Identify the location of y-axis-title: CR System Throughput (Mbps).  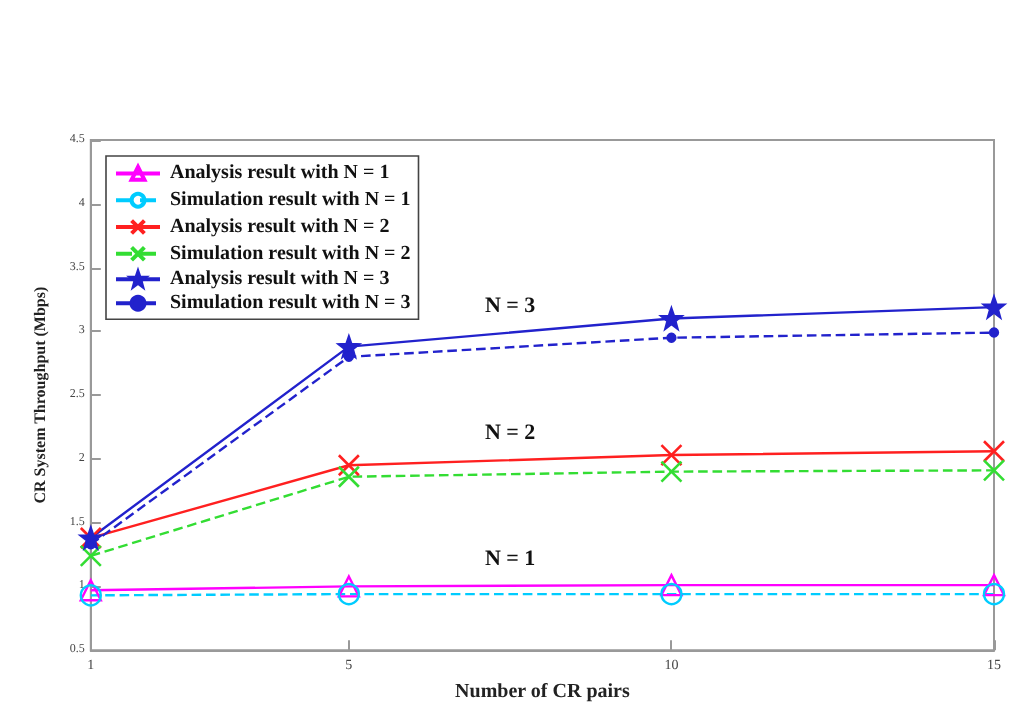
(40, 395).